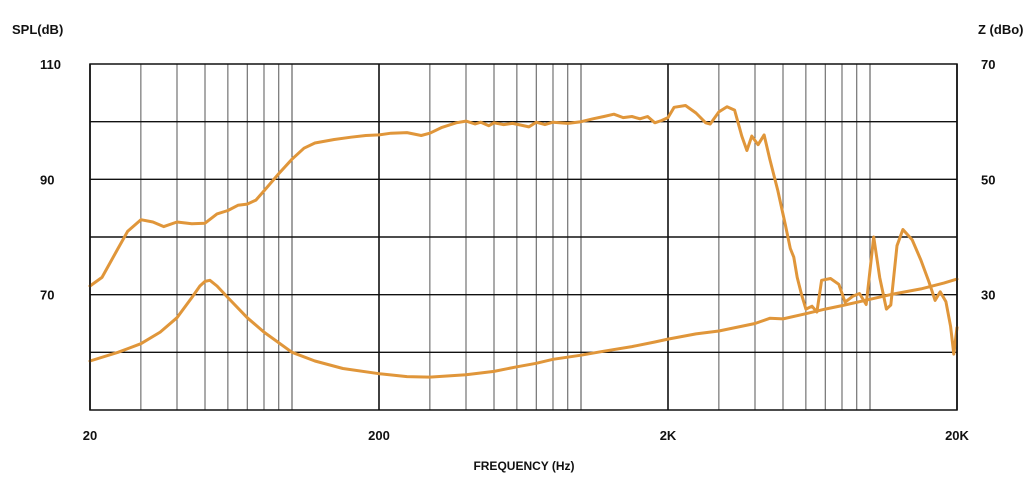 The height and width of the screenshot is (479, 1032). Describe the element at coordinates (379, 435) in the screenshot. I see `x-tick-label: 200` at that location.